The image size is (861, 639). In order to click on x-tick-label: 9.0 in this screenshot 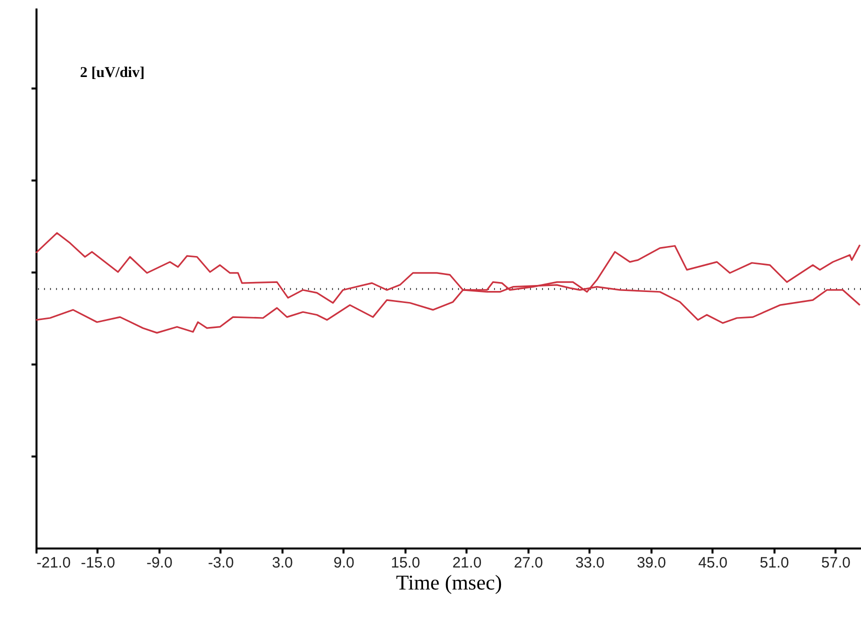, I will do `click(344, 563)`.